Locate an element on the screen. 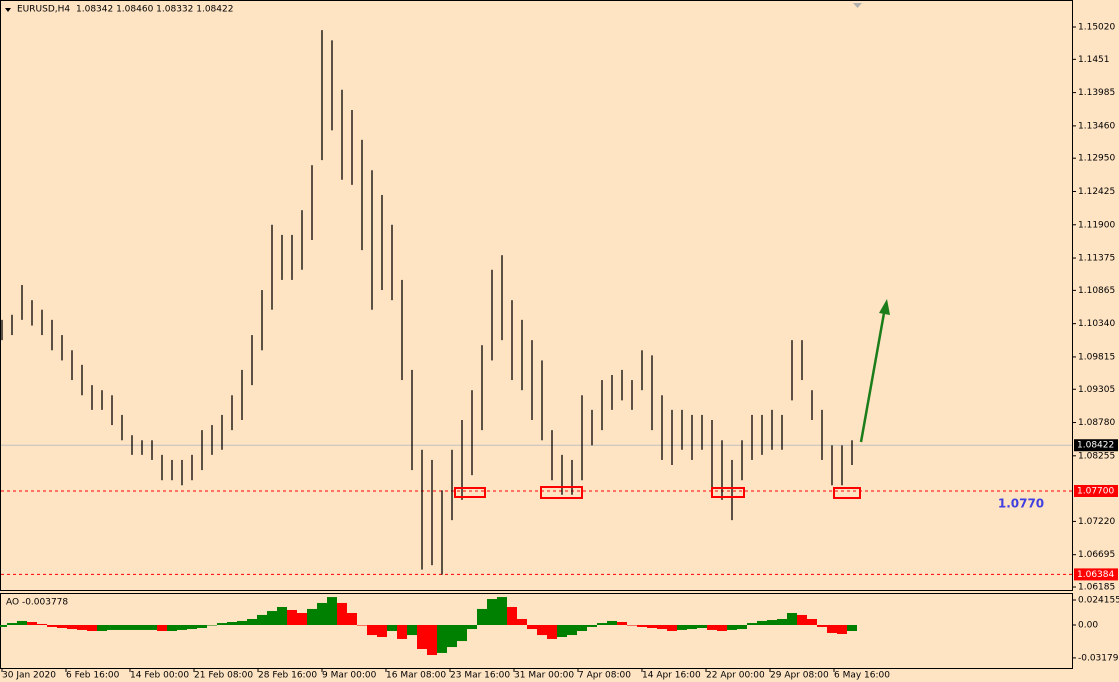 This screenshot has width=1119, height=682. x-tick-label: 28 Feb 16:00 is located at coordinates (287, 676).